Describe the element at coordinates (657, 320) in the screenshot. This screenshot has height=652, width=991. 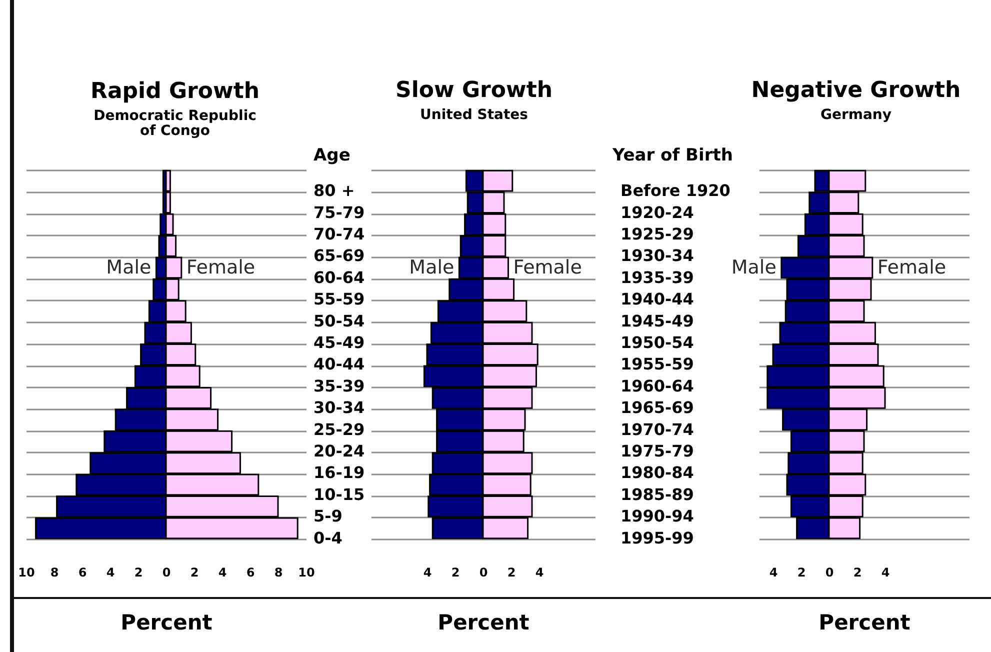
I see `y-tick-label: 1945-49` at that location.